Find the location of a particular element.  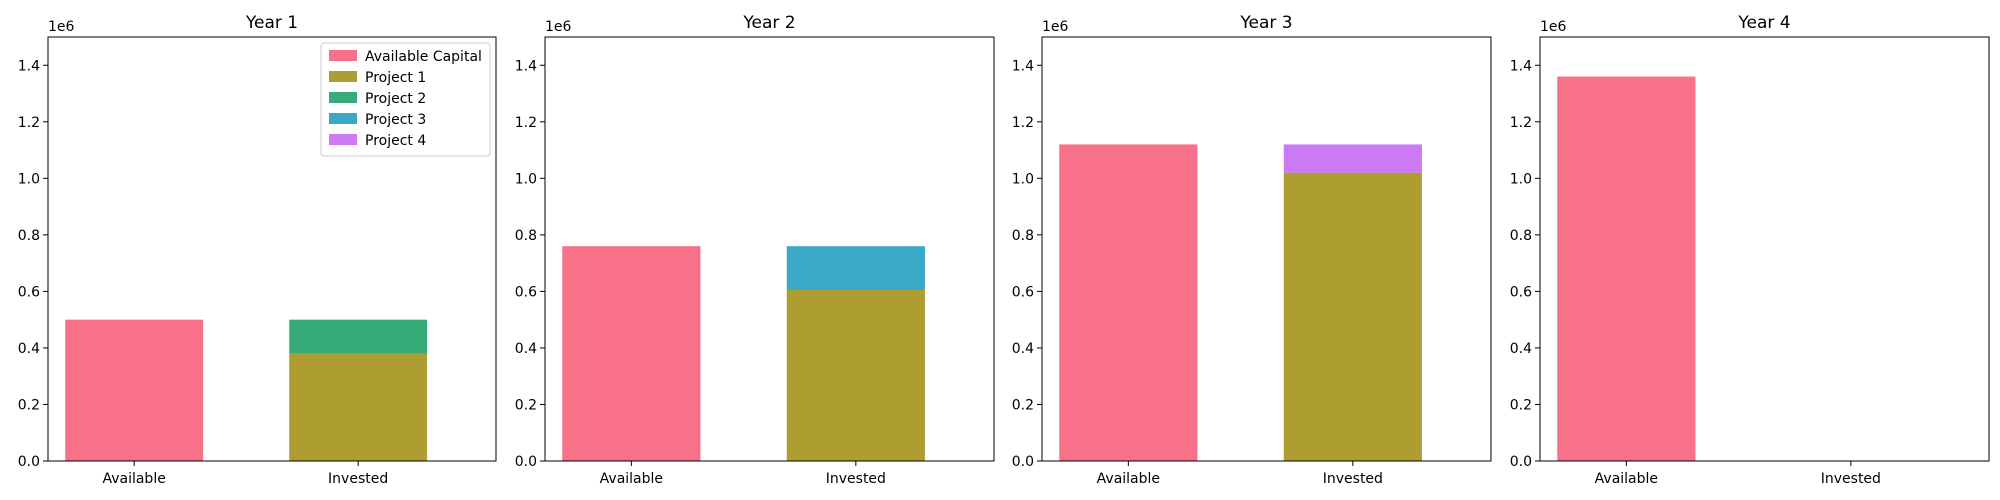

subplot-title: Year 2 is located at coordinates (768, 23).